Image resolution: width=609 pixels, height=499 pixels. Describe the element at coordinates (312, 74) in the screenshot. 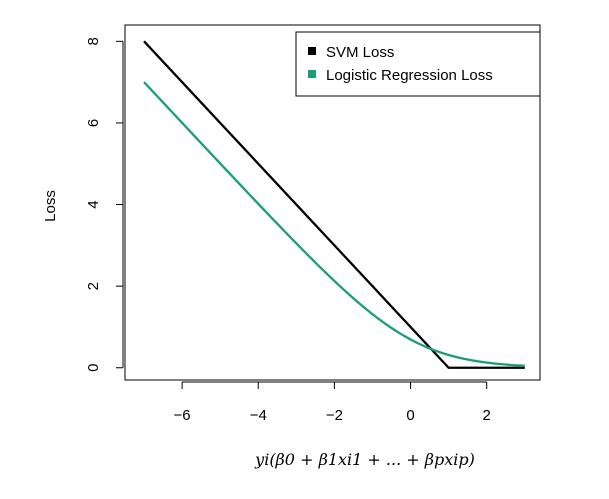

I see `legend-swatch-logistic` at that location.